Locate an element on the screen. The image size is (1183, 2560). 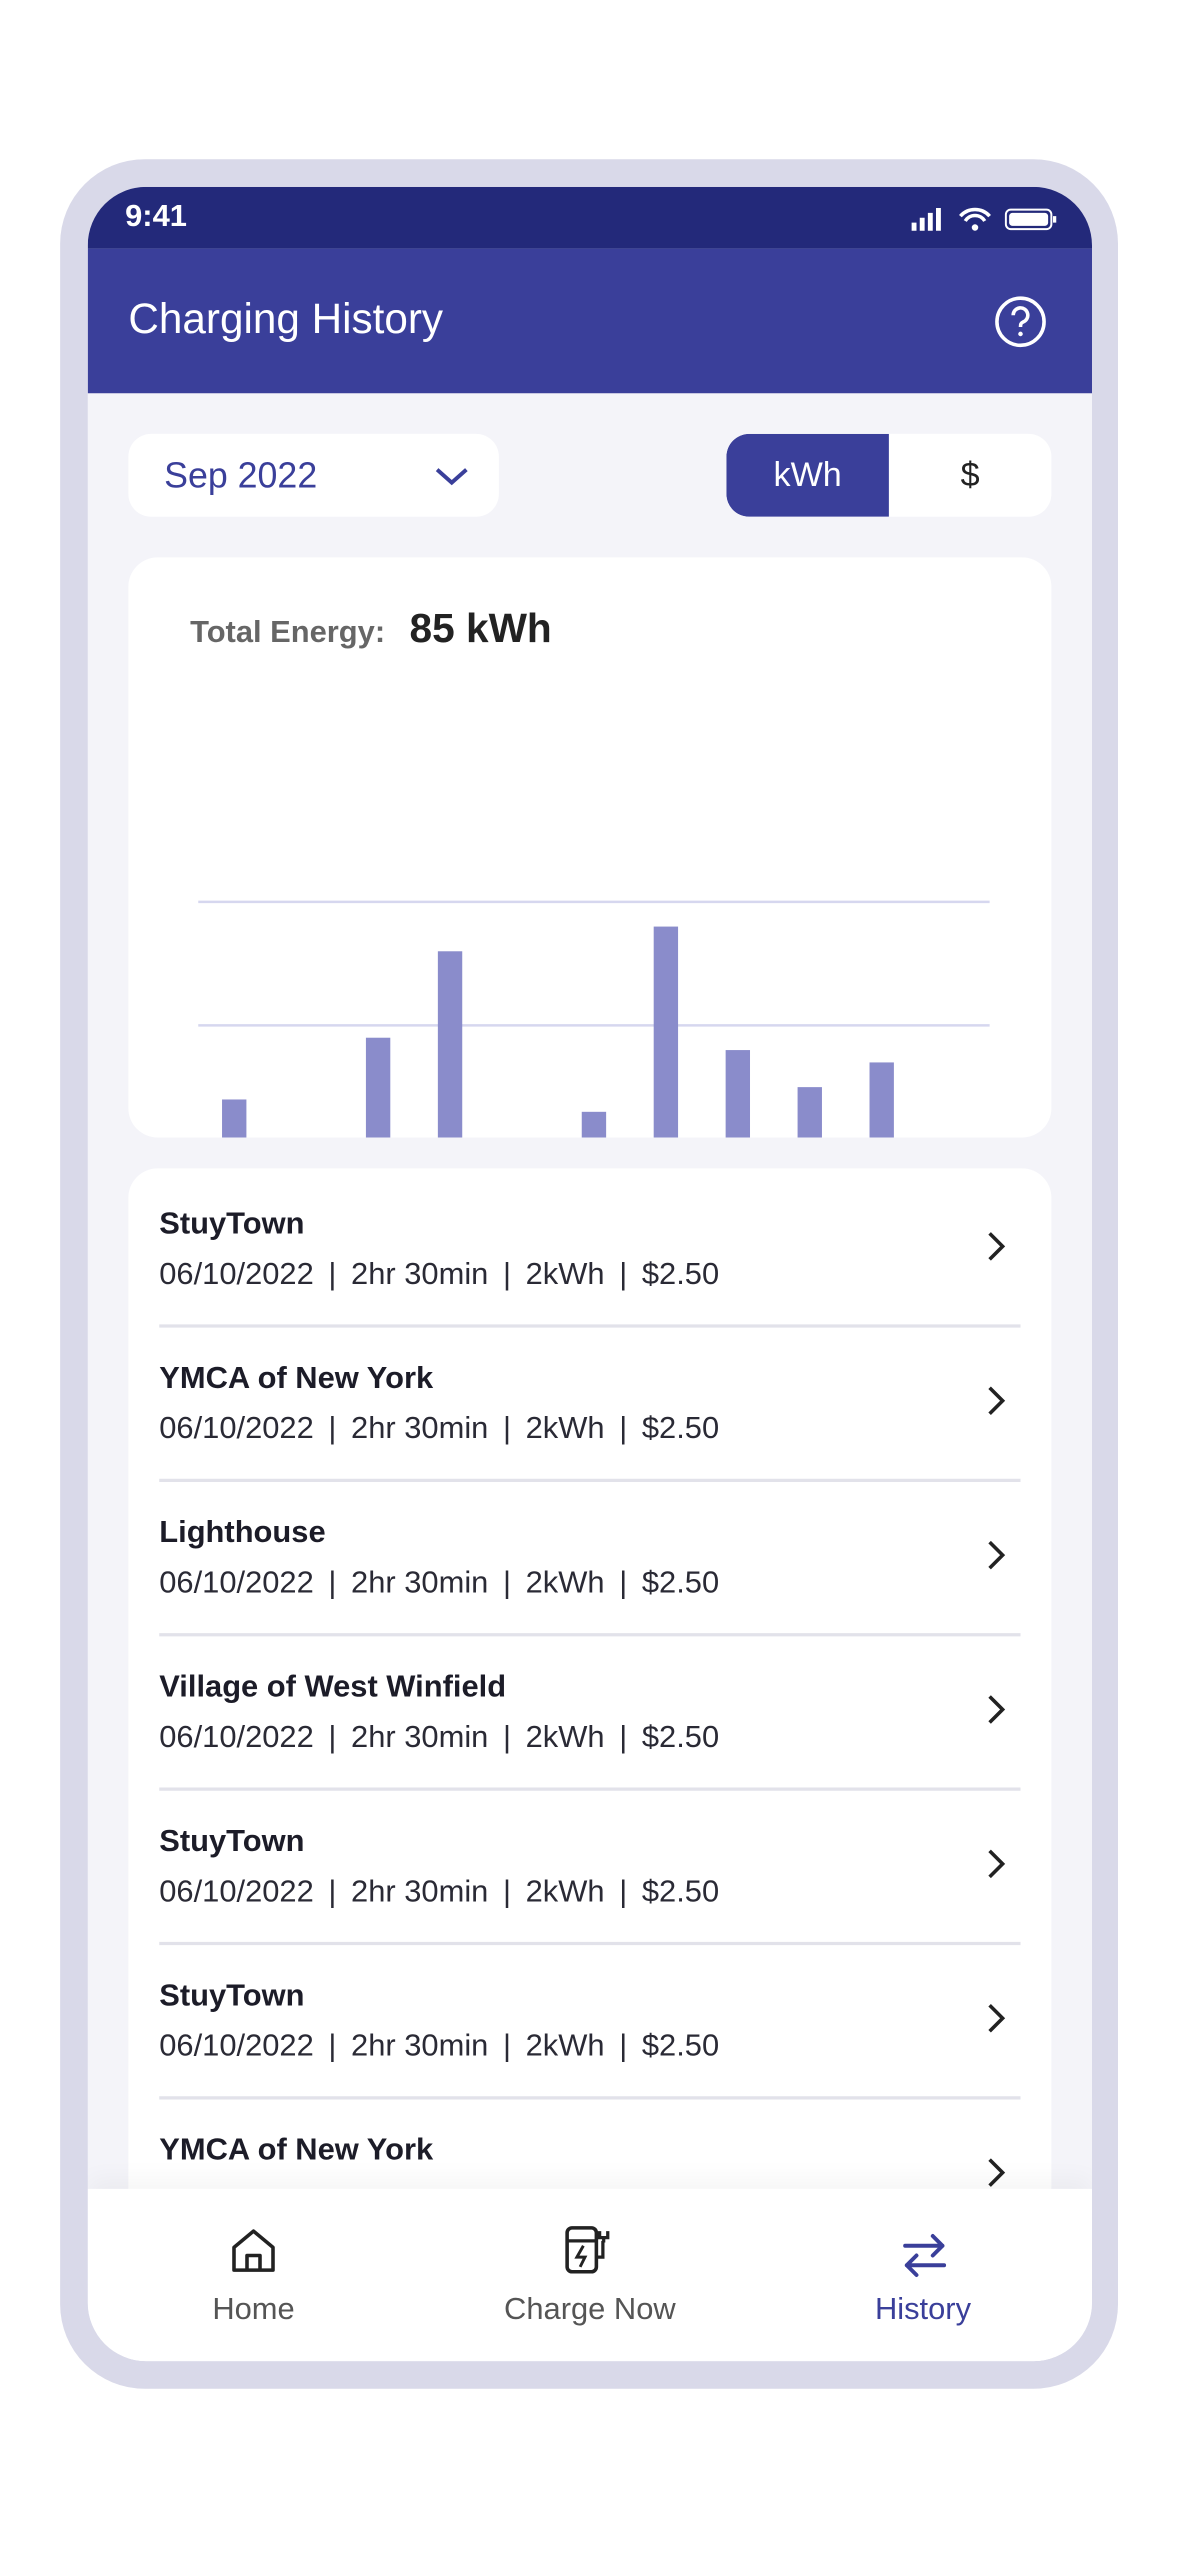
chart is located at coordinates (594, 1019).